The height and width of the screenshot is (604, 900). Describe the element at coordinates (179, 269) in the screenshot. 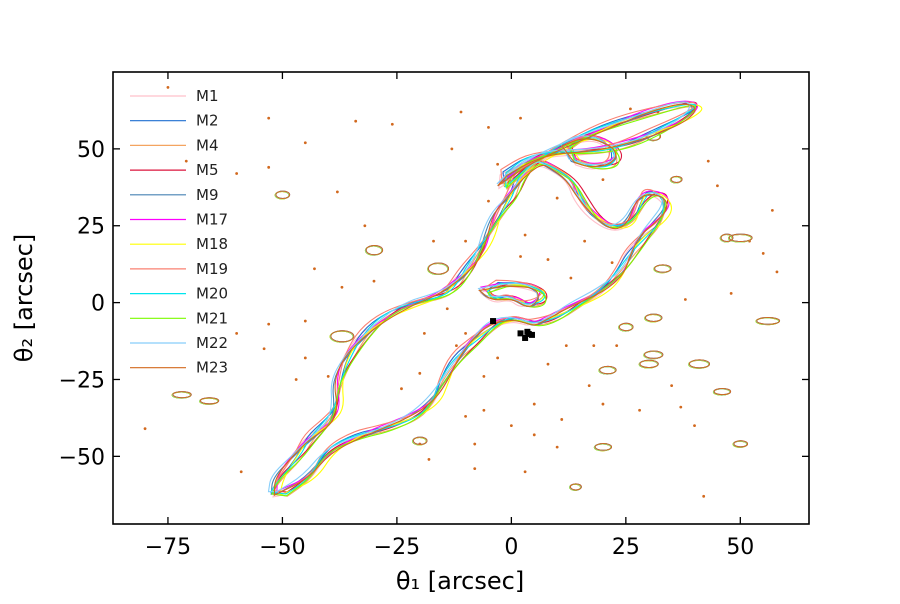

I see `legend-item: M19` at that location.